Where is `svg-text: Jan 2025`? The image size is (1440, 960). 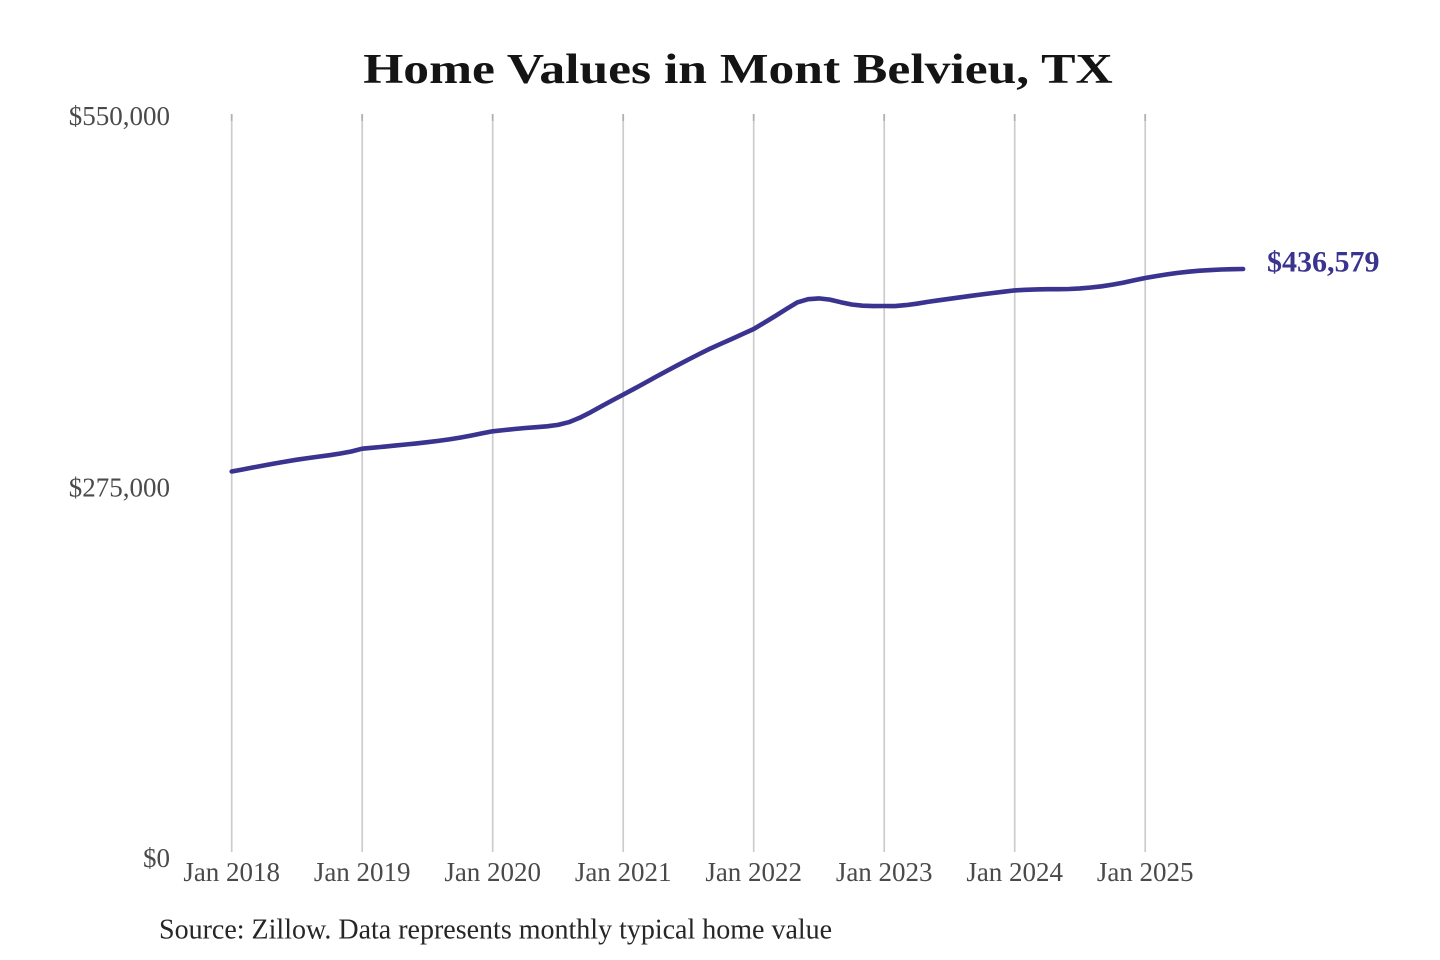
svg-text: Jan 2025 is located at coordinates (1145, 872).